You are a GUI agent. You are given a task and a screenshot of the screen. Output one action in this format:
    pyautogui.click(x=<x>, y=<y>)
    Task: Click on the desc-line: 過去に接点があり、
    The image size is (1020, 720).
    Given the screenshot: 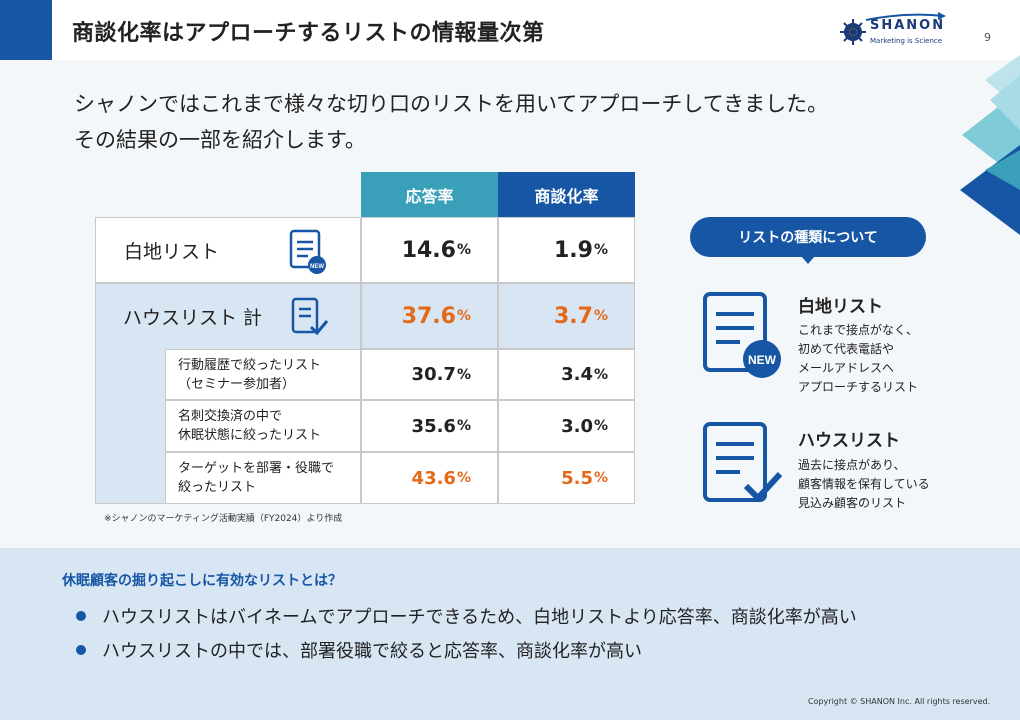 What is the action you would take?
    pyautogui.click(x=852, y=465)
    